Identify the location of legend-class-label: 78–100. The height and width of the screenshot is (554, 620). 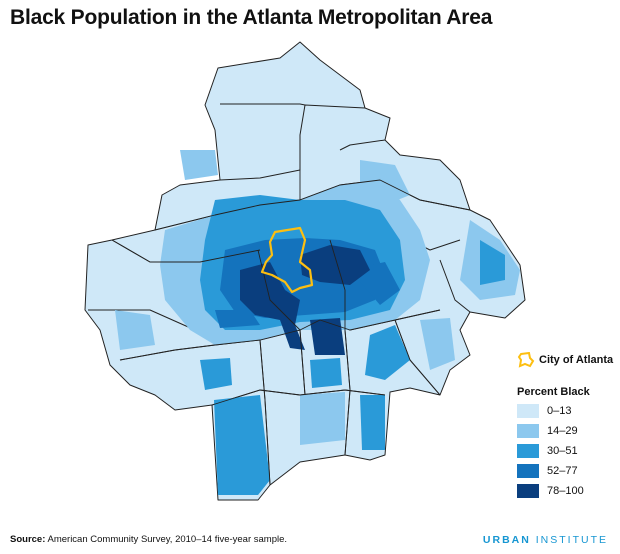
(565, 491).